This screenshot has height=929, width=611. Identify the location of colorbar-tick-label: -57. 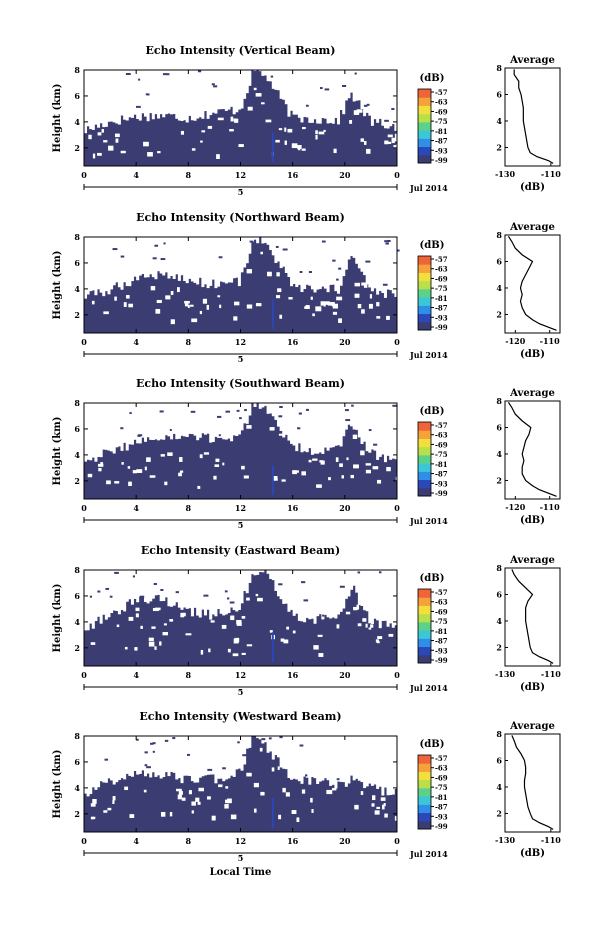
(441, 259).